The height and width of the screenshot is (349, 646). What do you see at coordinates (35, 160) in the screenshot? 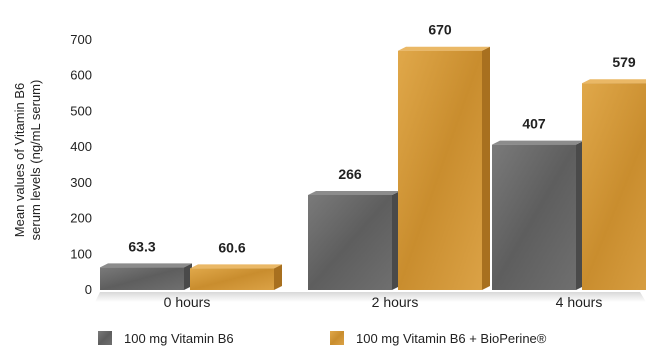
I see `y-axis-title-line-2: serum levels (ng/mL serum)` at bounding box center [35, 160].